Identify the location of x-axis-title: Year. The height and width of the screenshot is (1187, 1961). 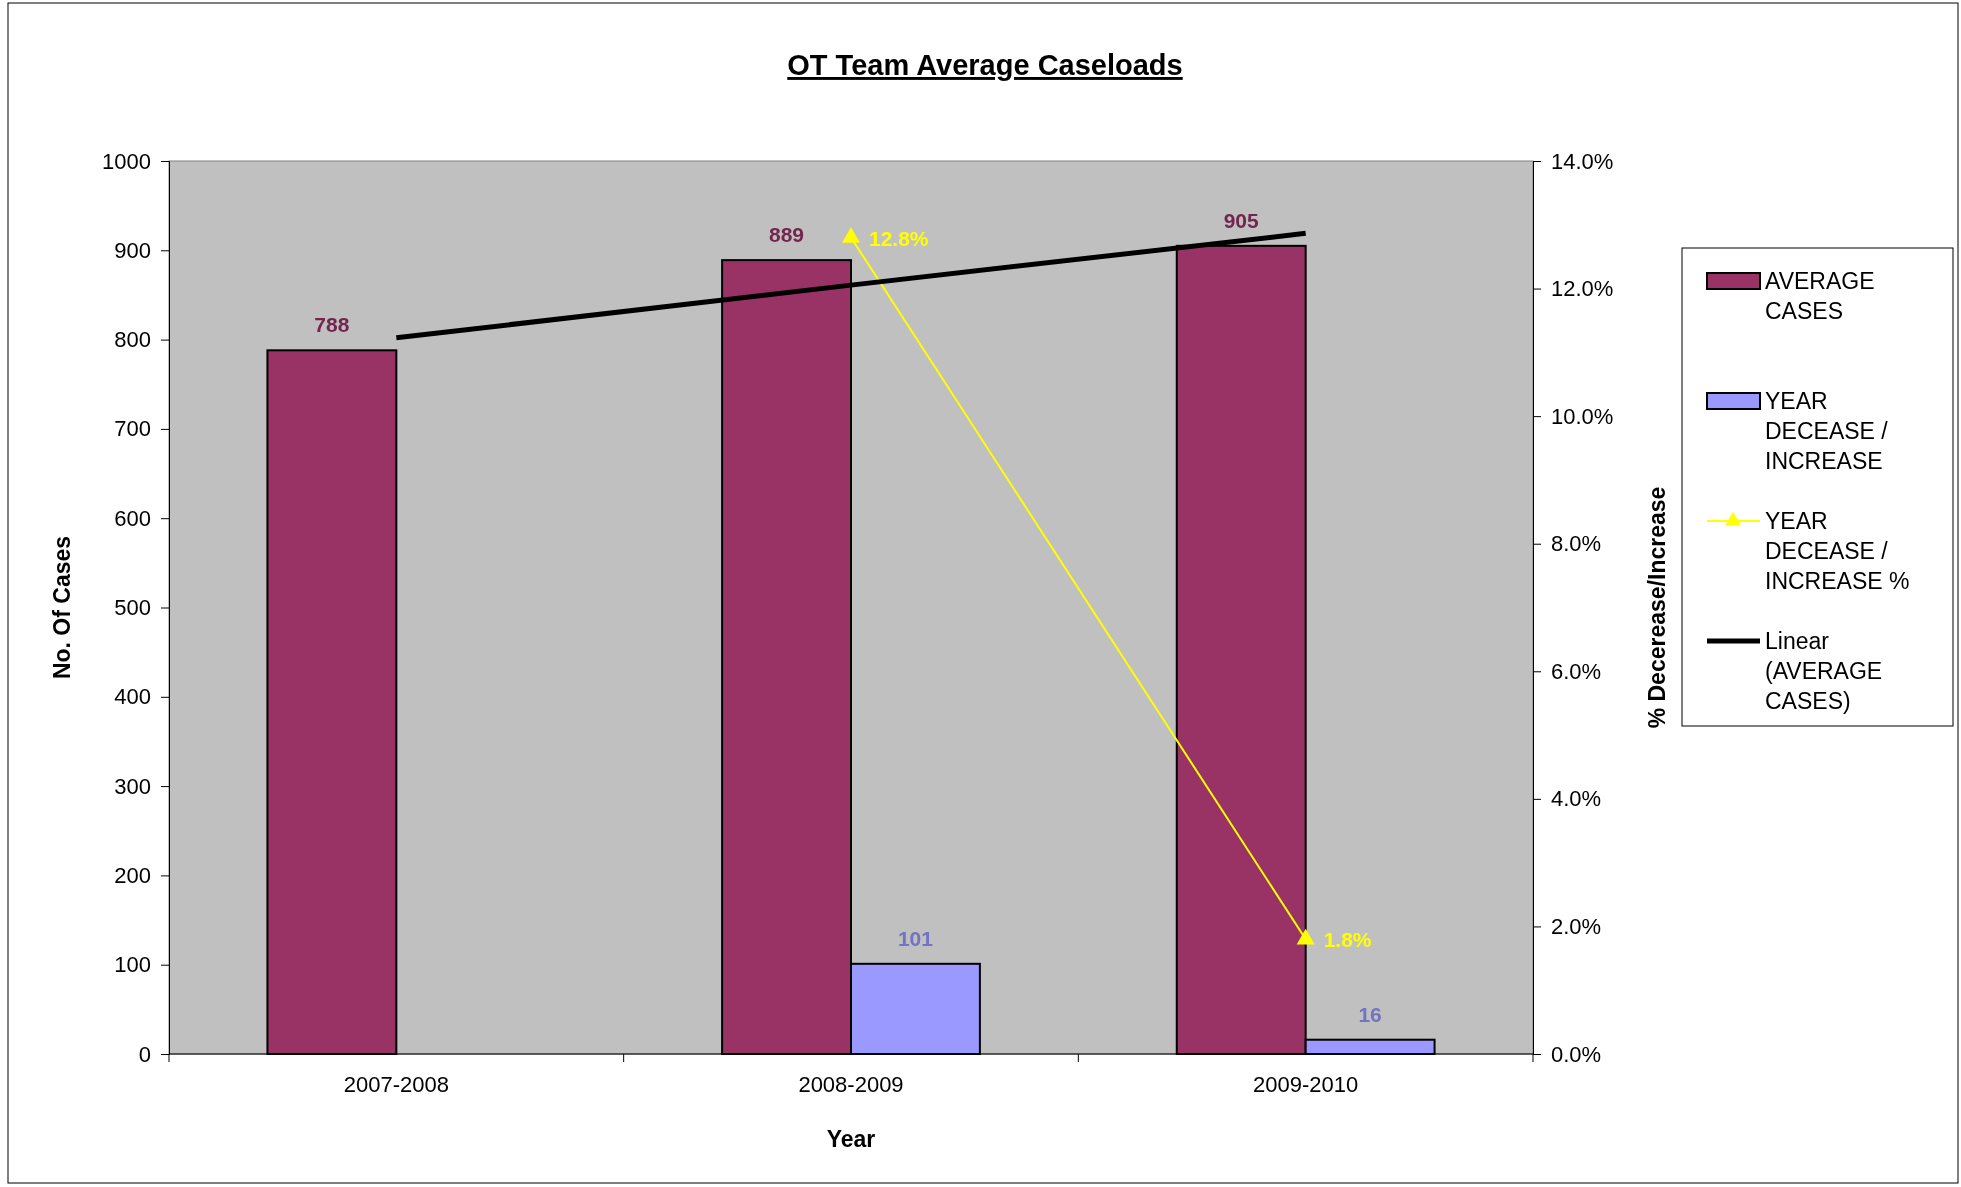
(851, 1139).